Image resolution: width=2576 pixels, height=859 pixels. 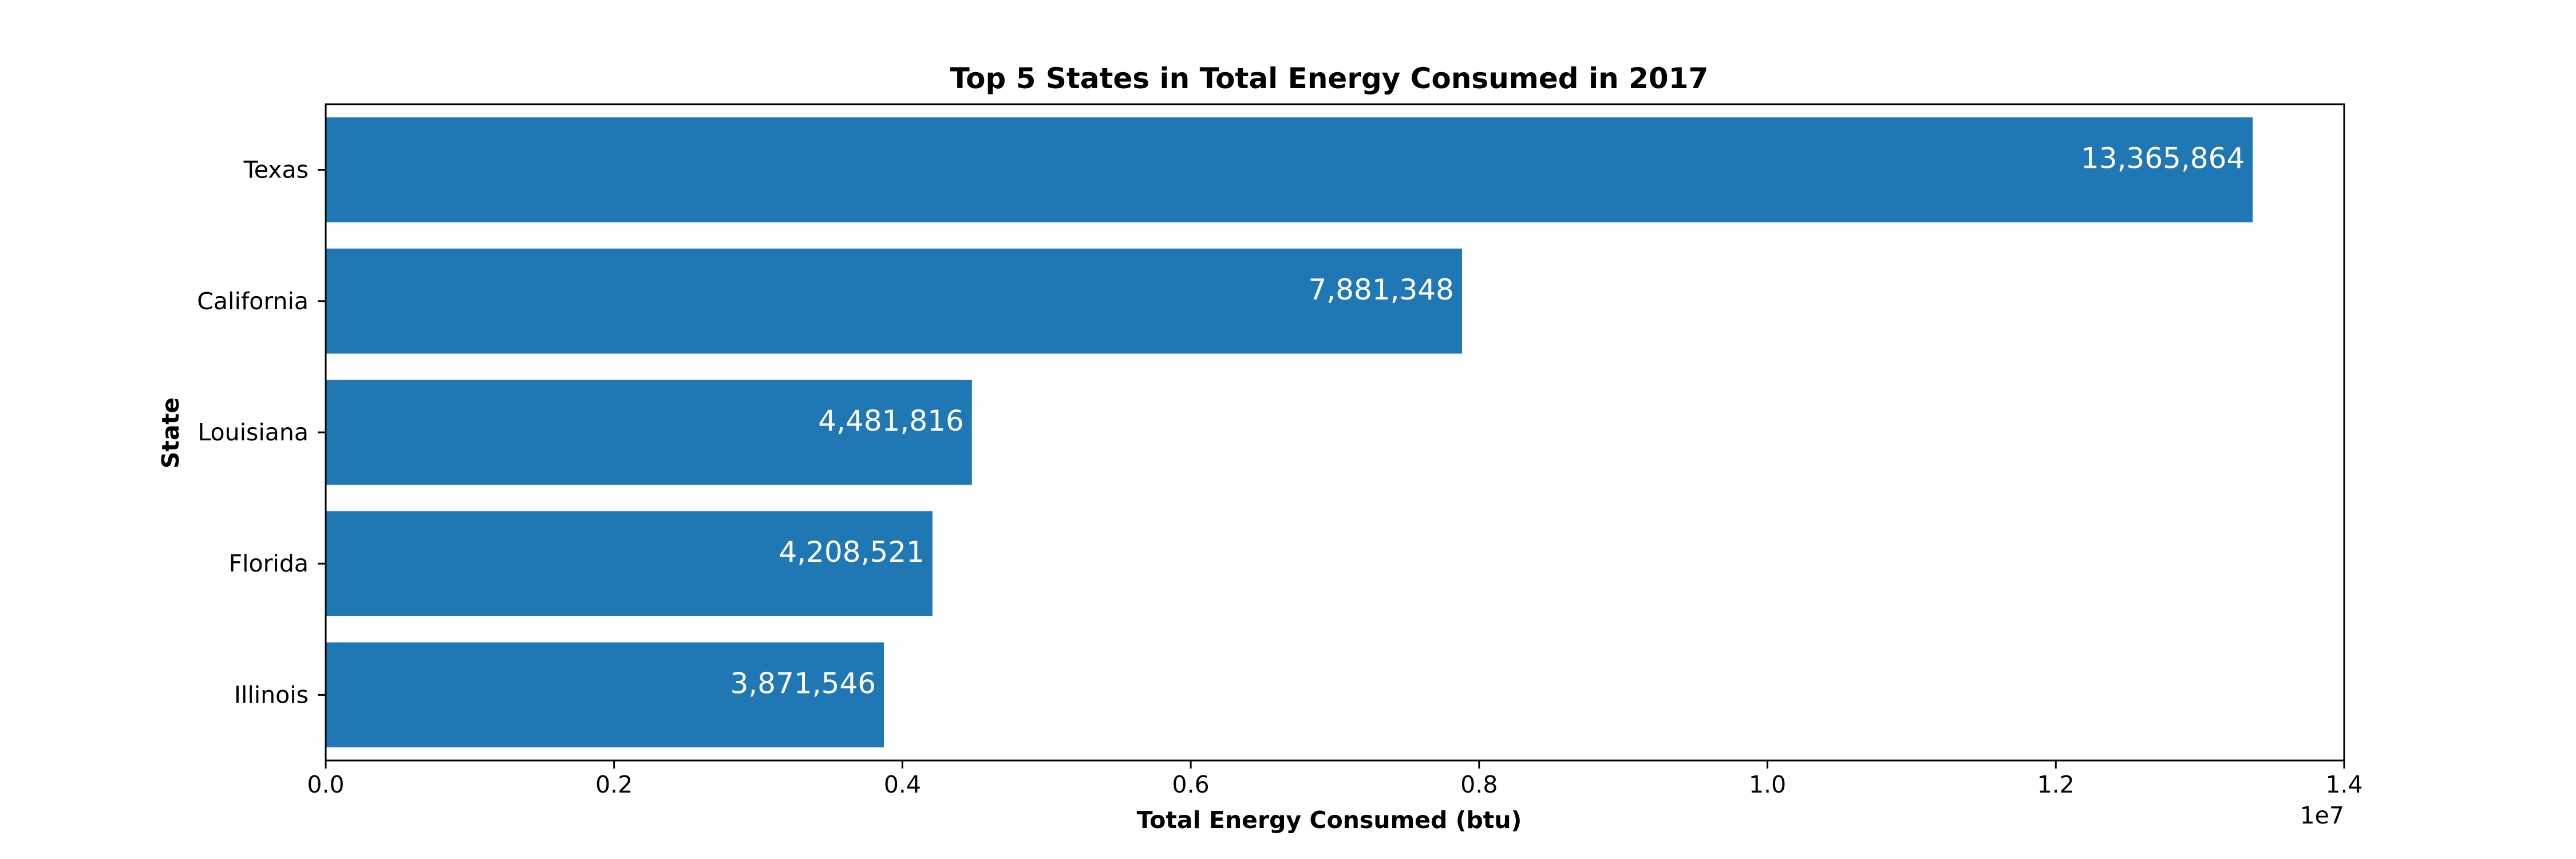 What do you see at coordinates (902, 784) in the screenshot?
I see `x-tick-label: 0.4` at bounding box center [902, 784].